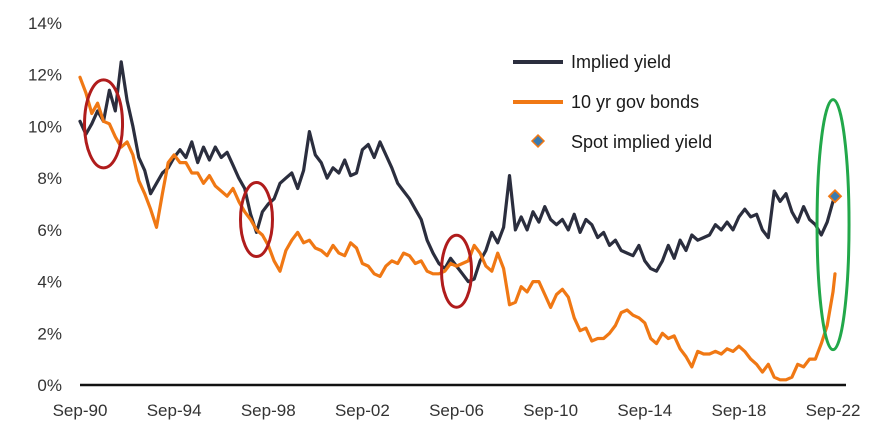 Image resolution: width=889 pixels, height=438 pixels. What do you see at coordinates (835, 196) in the screenshot?
I see `spot-implied-yield-marker` at bounding box center [835, 196].